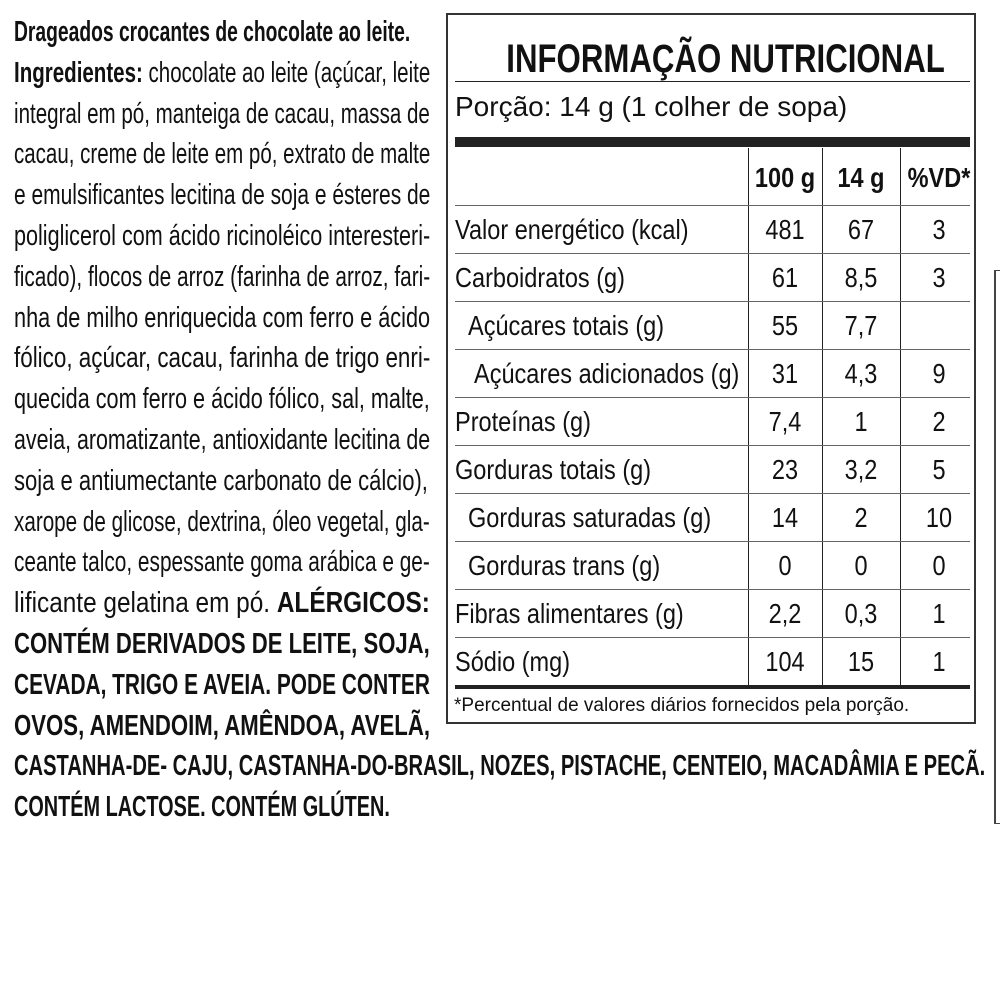 The image size is (1000, 1000). I want to click on nutrient-value: 481, so click(785, 229).